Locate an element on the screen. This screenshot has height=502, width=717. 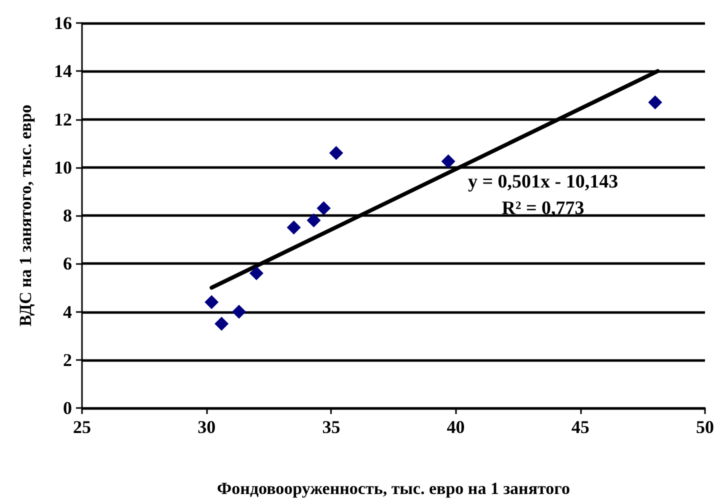
x-tick-label: 40 is located at coordinates (455, 427).